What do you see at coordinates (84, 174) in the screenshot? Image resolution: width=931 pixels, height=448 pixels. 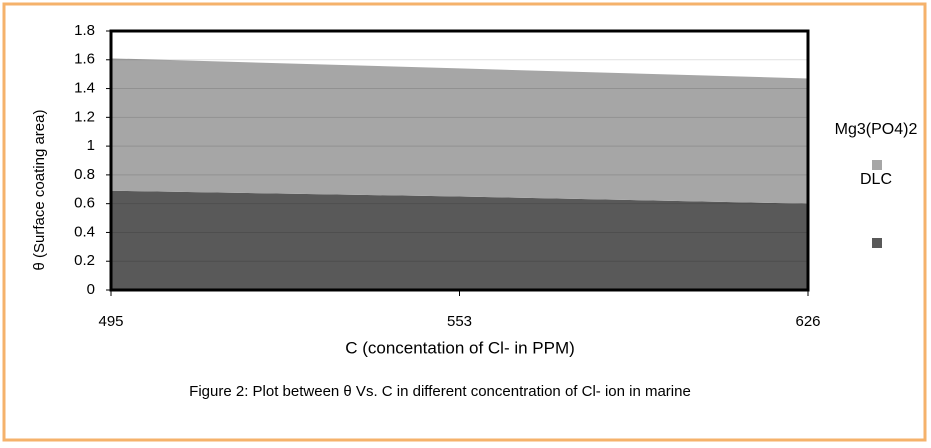 I see `y-tick-label: 0.8` at bounding box center [84, 174].